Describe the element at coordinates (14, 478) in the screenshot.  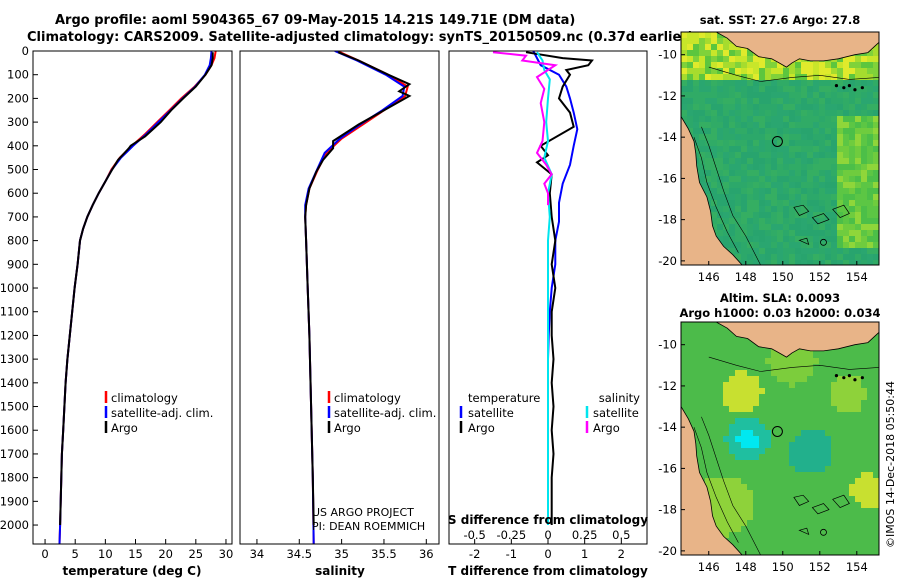
I see `y-tick-label: 1800` at that location.